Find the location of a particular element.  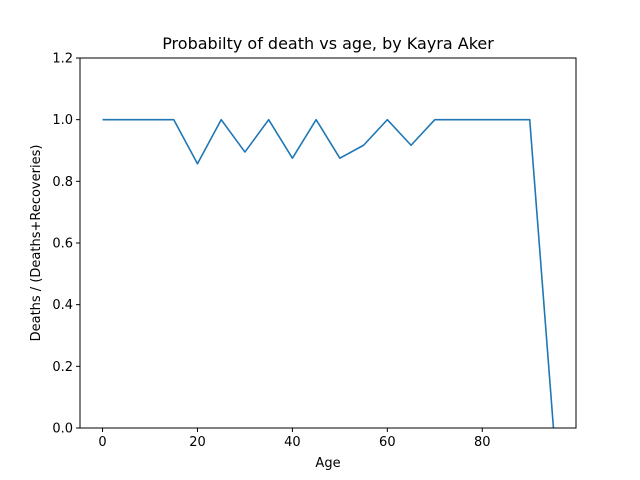

x-tick-label: 0 is located at coordinates (102, 442).